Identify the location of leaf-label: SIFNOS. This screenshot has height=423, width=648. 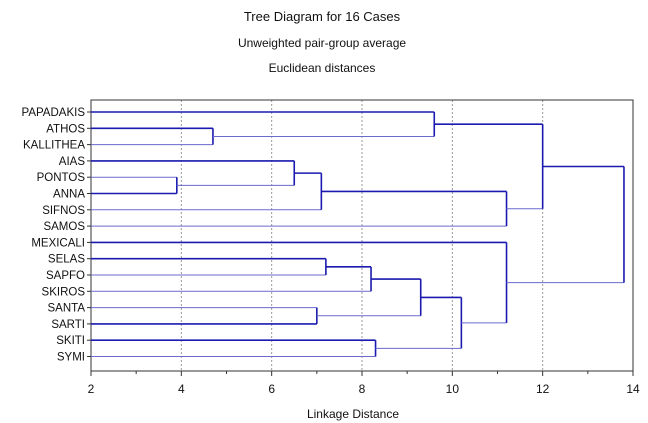
(63, 211).